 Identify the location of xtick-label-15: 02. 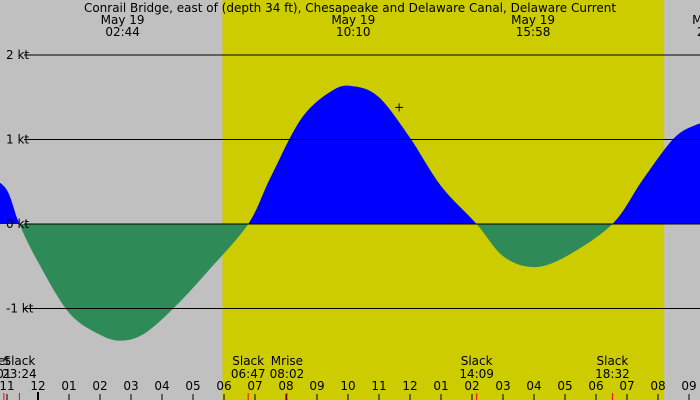
(471, 386).